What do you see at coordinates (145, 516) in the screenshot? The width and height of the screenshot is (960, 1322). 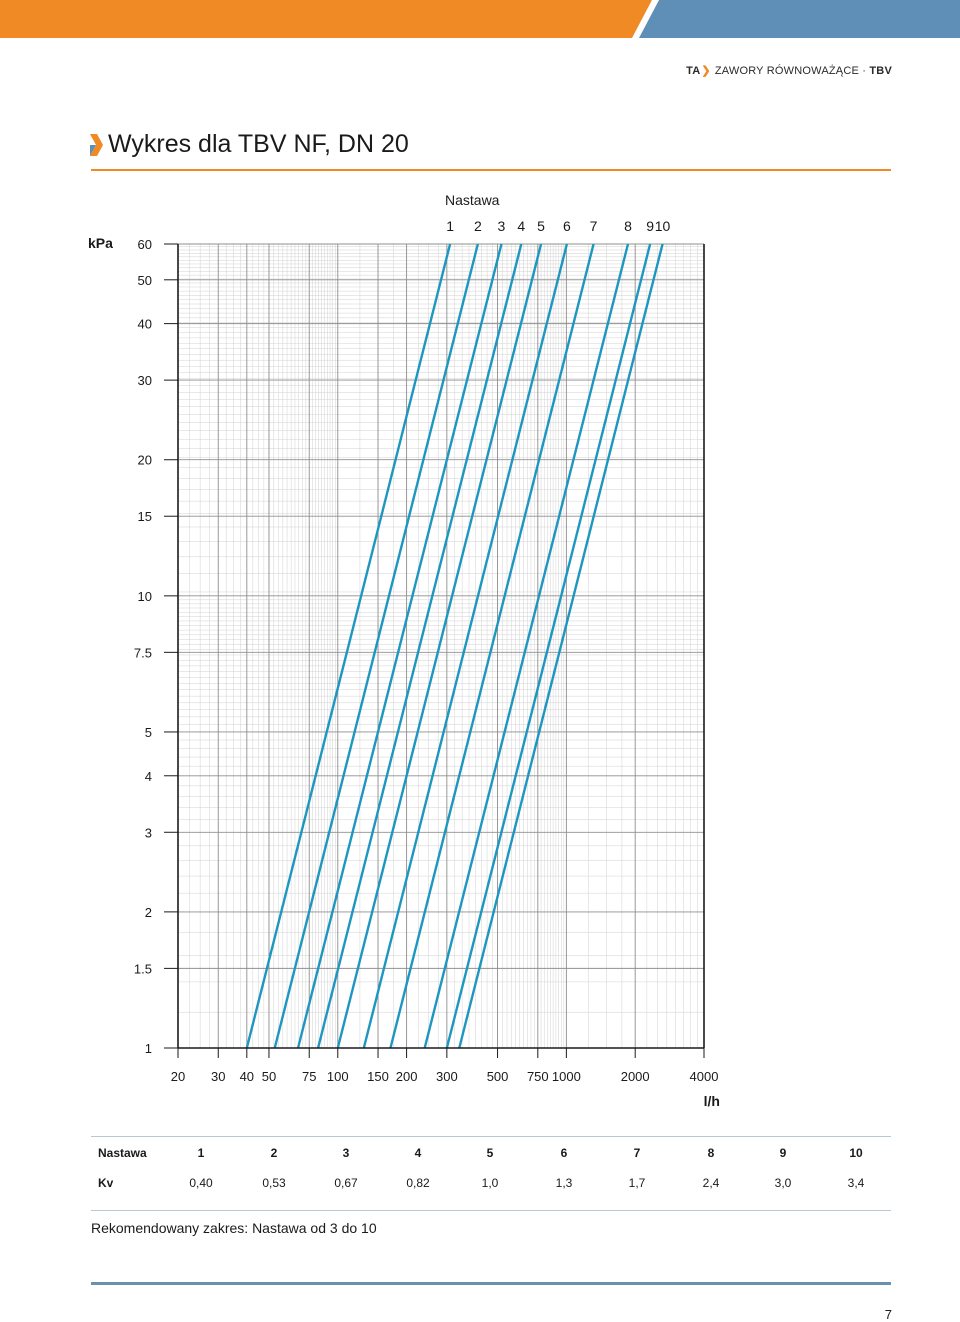 I see `y-tick-label: 15` at bounding box center [145, 516].